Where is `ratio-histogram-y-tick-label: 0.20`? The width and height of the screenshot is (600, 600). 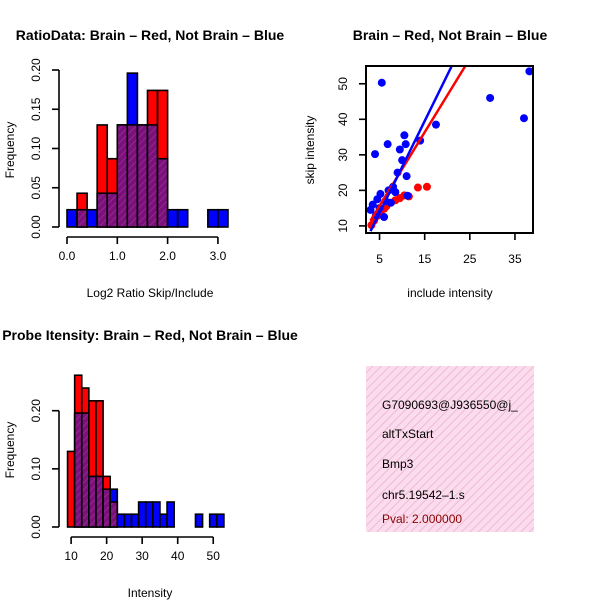
ratio-histogram-y-tick-label: 0.20 is located at coordinates (36, 70).